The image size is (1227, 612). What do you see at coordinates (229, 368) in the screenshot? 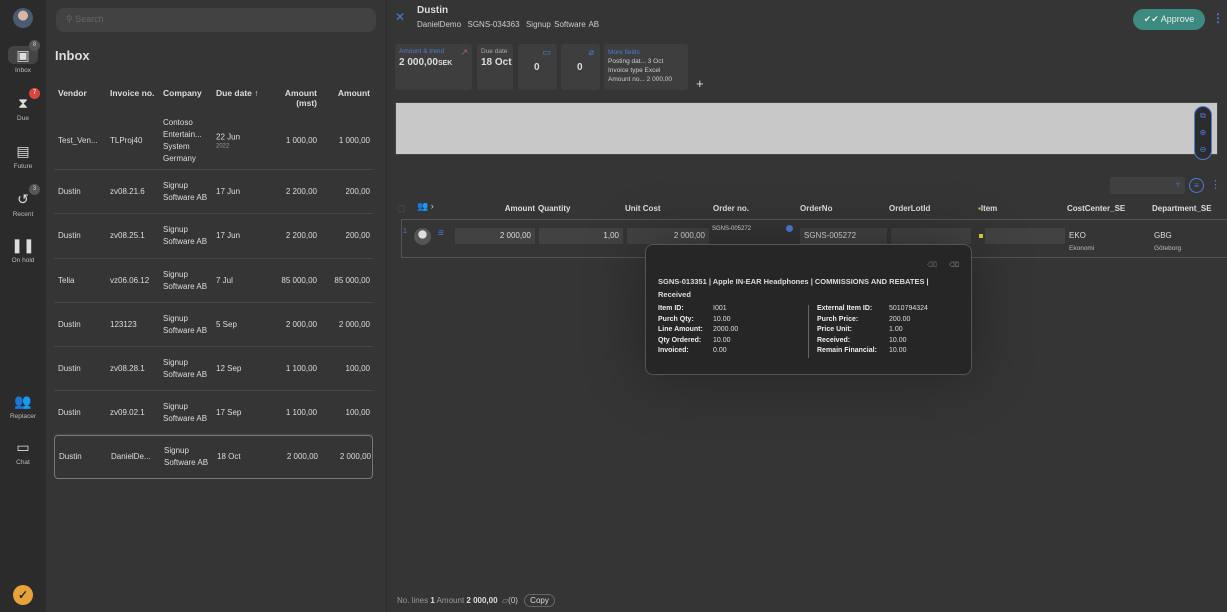
I see `due-date: 12 Sep` at bounding box center [229, 368].